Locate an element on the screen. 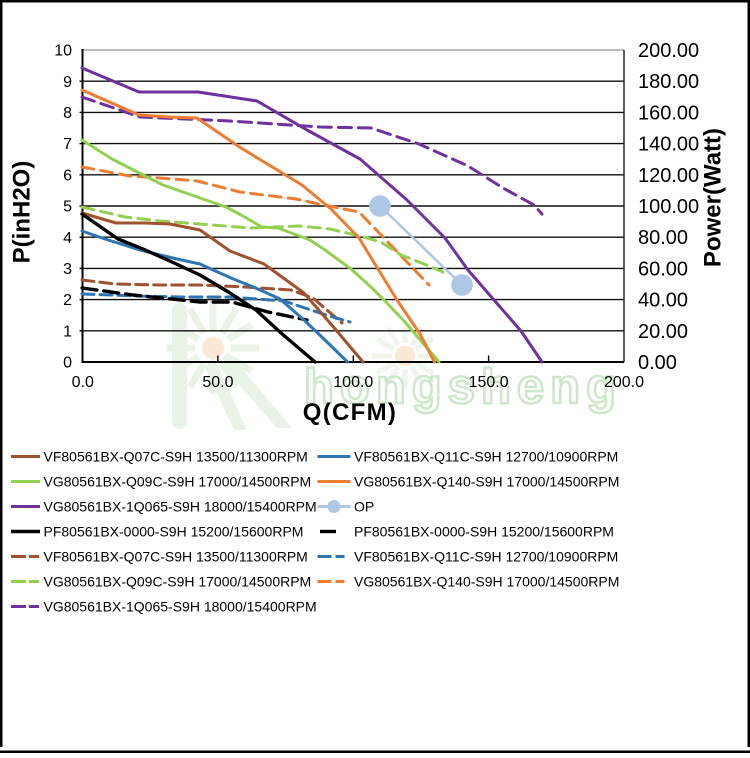 The height and width of the screenshot is (758, 750). svg-text: 9 is located at coordinates (67, 82).